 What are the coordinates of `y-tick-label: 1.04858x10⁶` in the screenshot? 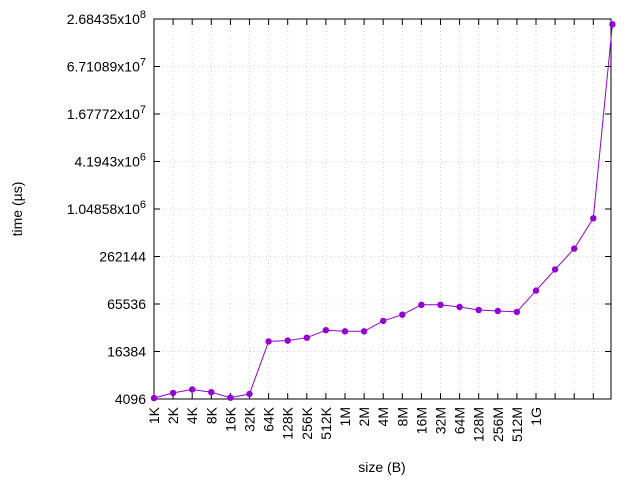 It's located at (106, 208).